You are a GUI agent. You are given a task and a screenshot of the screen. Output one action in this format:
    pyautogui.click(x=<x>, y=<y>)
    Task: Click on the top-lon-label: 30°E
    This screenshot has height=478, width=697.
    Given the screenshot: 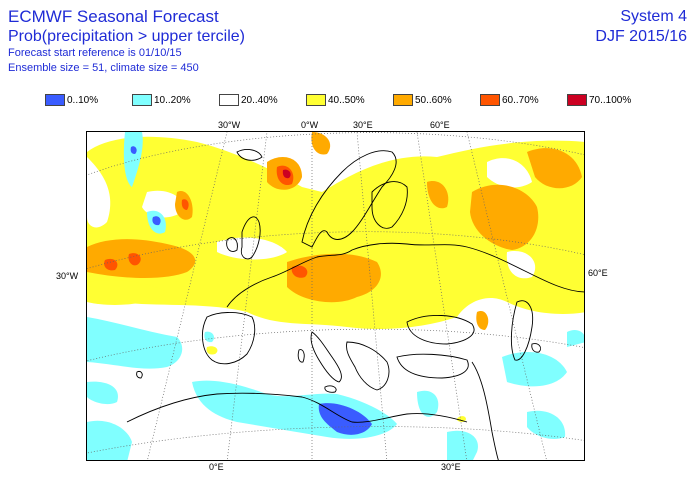 What is the action you would take?
    pyautogui.click(x=363, y=125)
    